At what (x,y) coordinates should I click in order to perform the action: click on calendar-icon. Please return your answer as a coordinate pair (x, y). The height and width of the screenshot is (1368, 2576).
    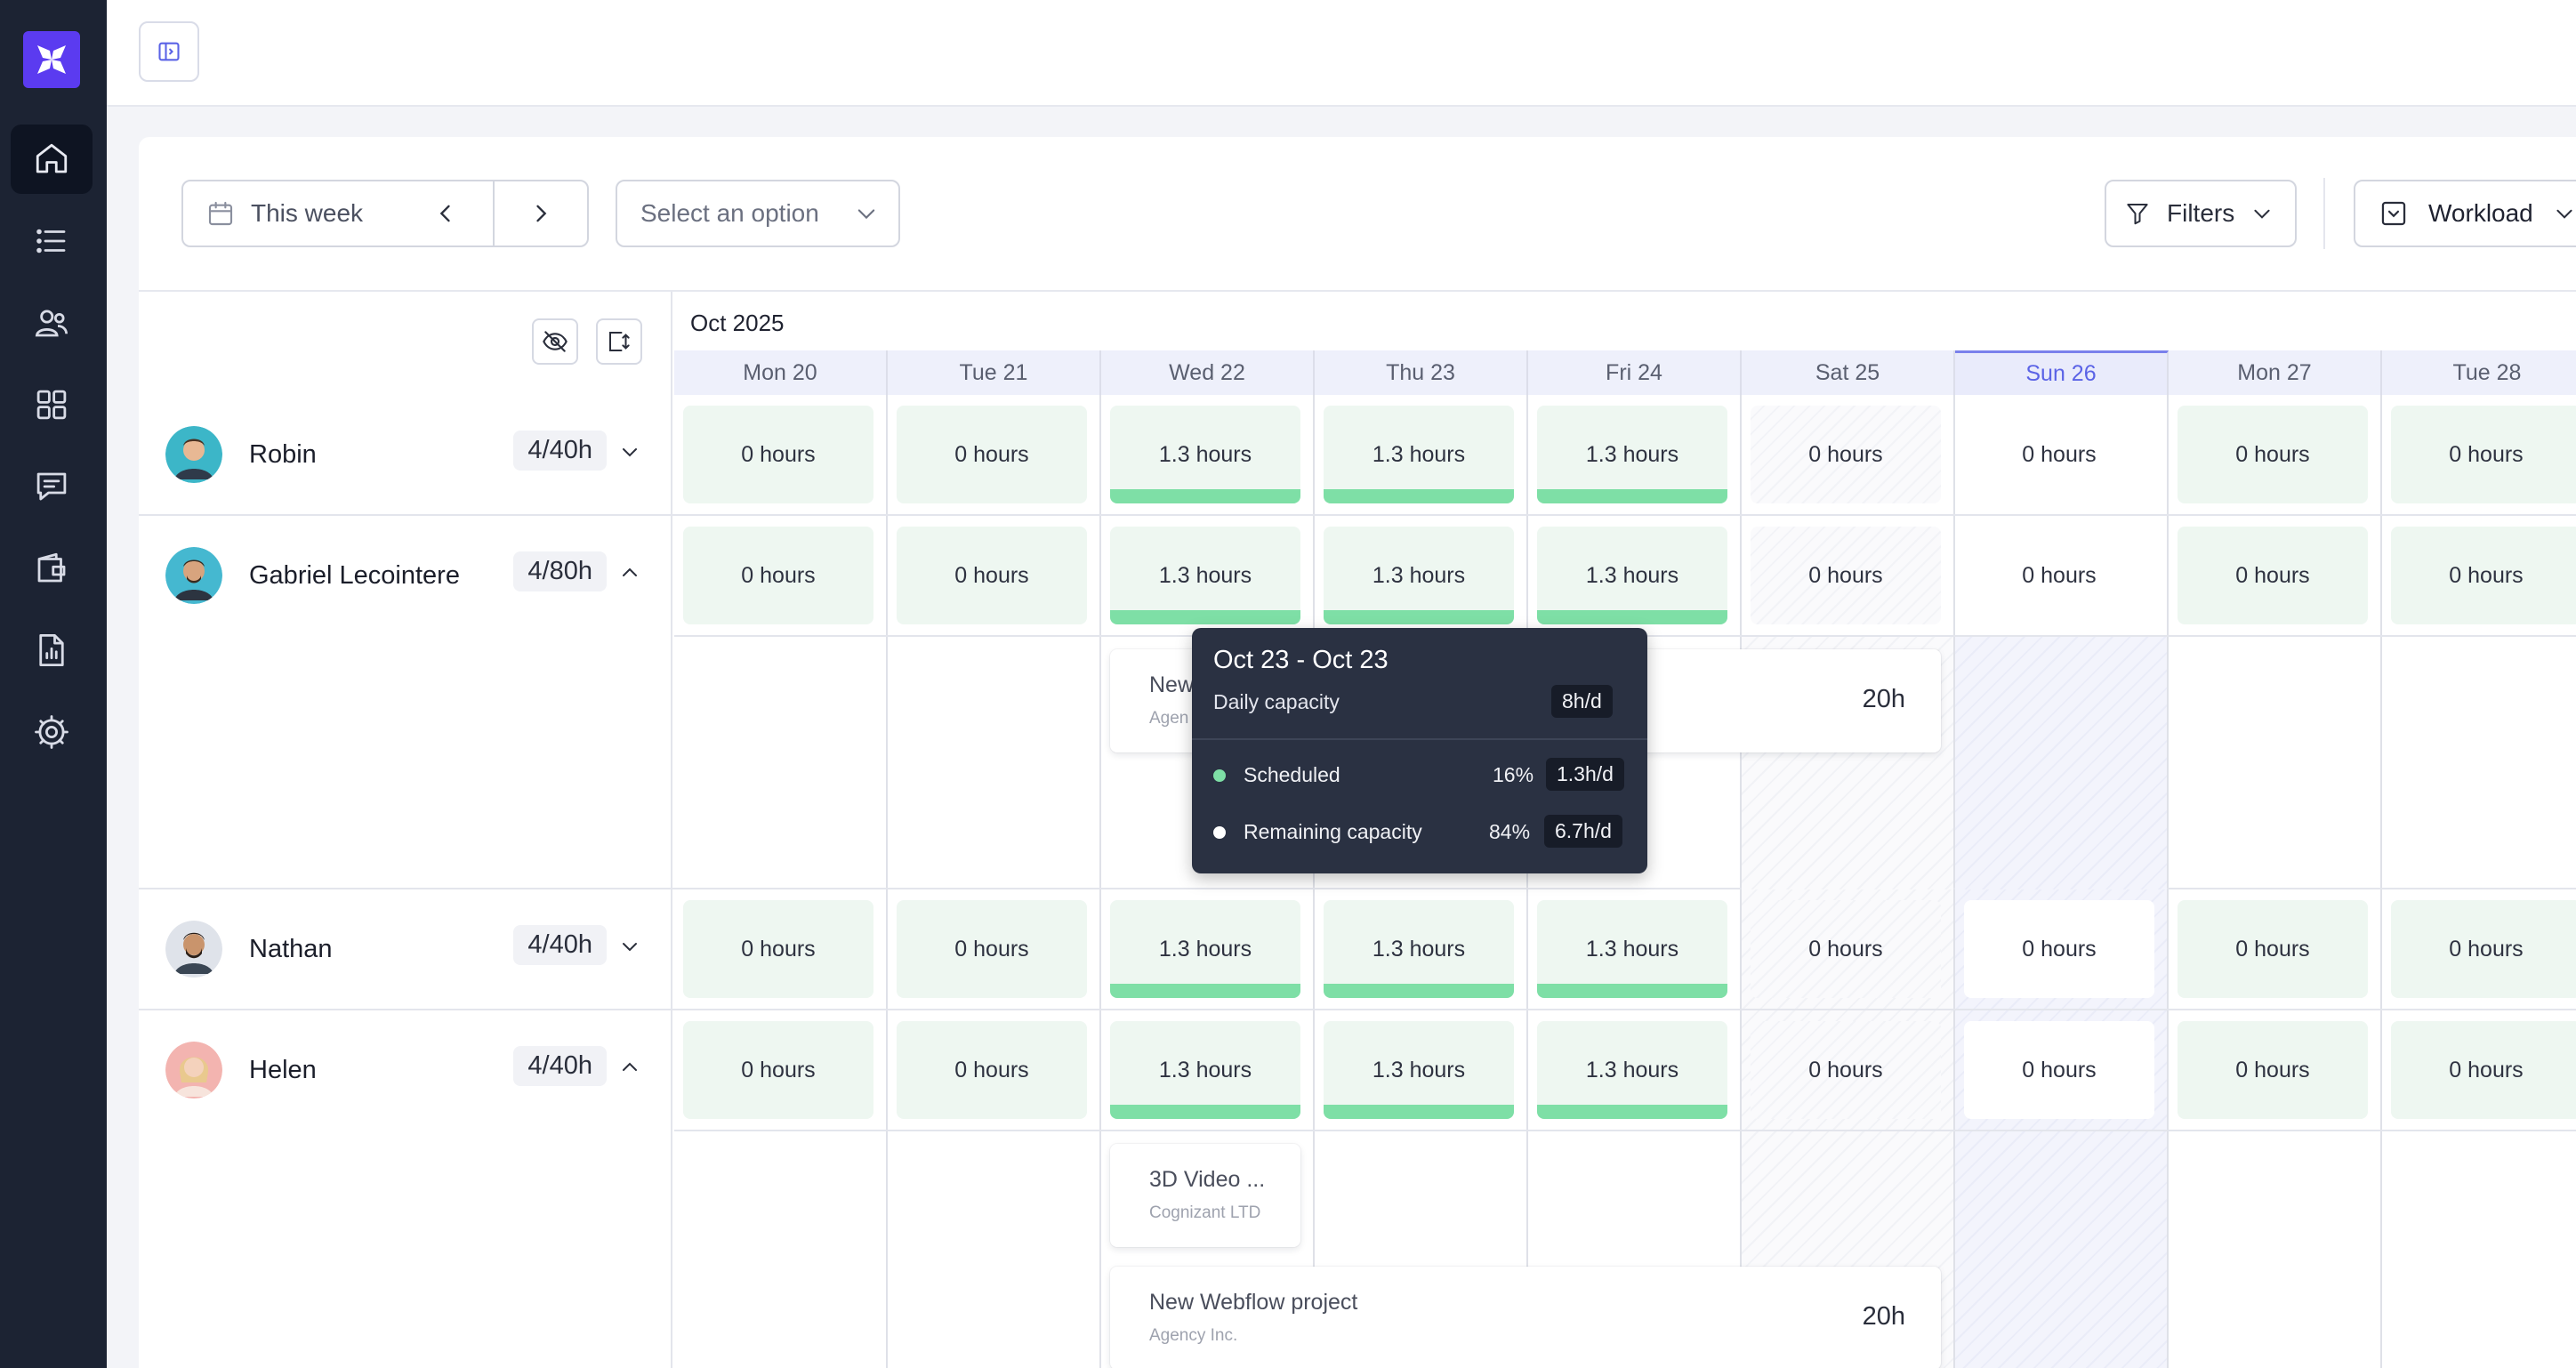
    Looking at the image, I should click on (220, 213).